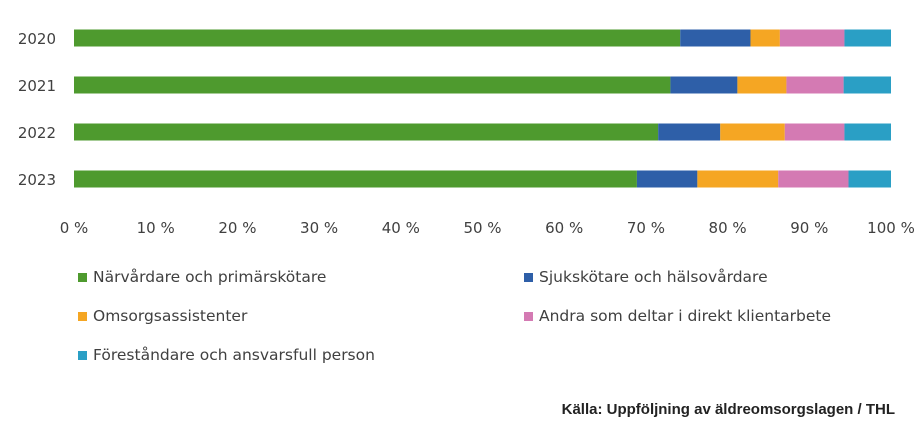 The image size is (920, 439). Describe the element at coordinates (667, 179) in the screenshot. I see `bar-segment-2023-s1` at that location.